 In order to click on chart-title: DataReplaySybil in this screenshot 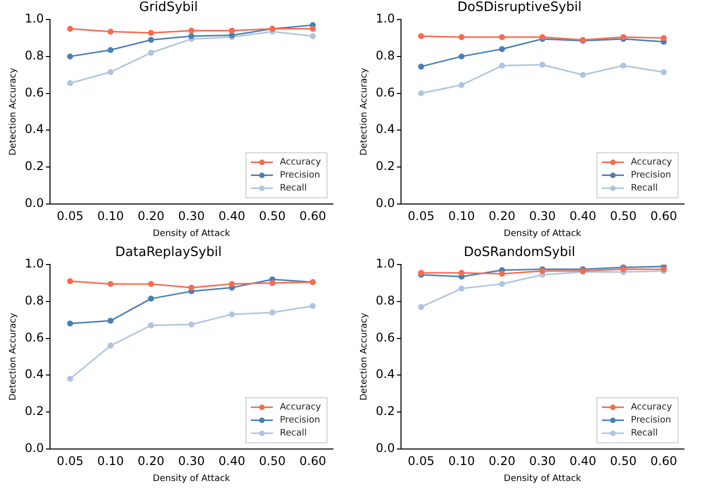, I will do `click(168, 252)`.